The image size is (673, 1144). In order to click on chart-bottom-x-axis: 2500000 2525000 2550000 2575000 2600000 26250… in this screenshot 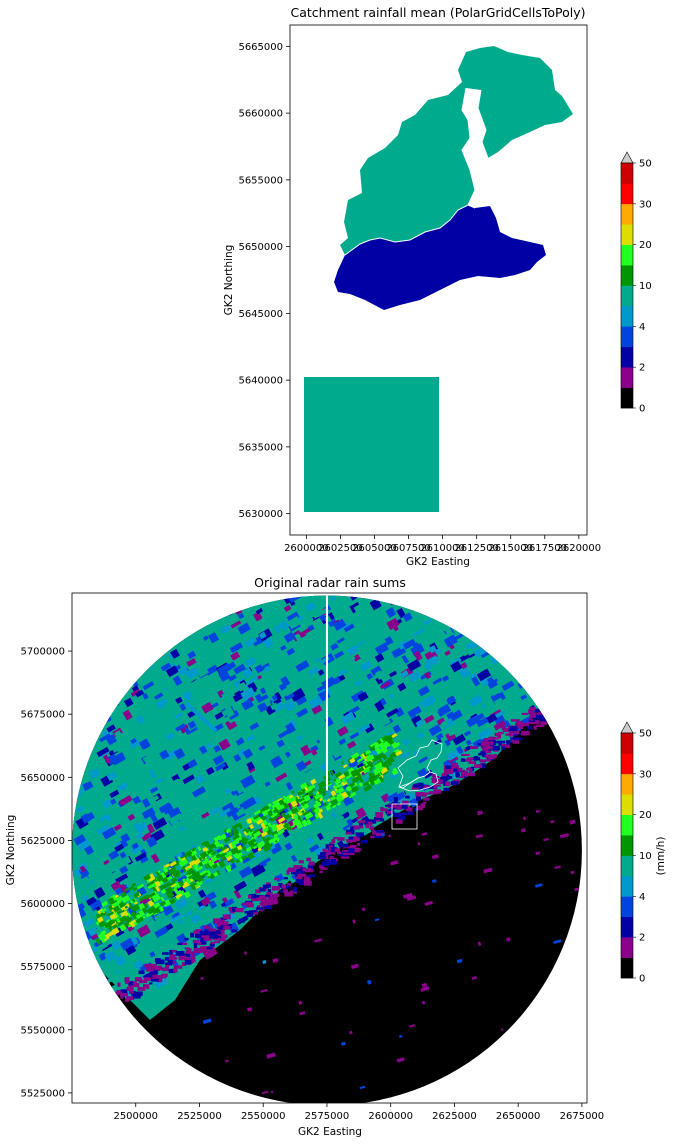, I will do `click(358, 1112)`.